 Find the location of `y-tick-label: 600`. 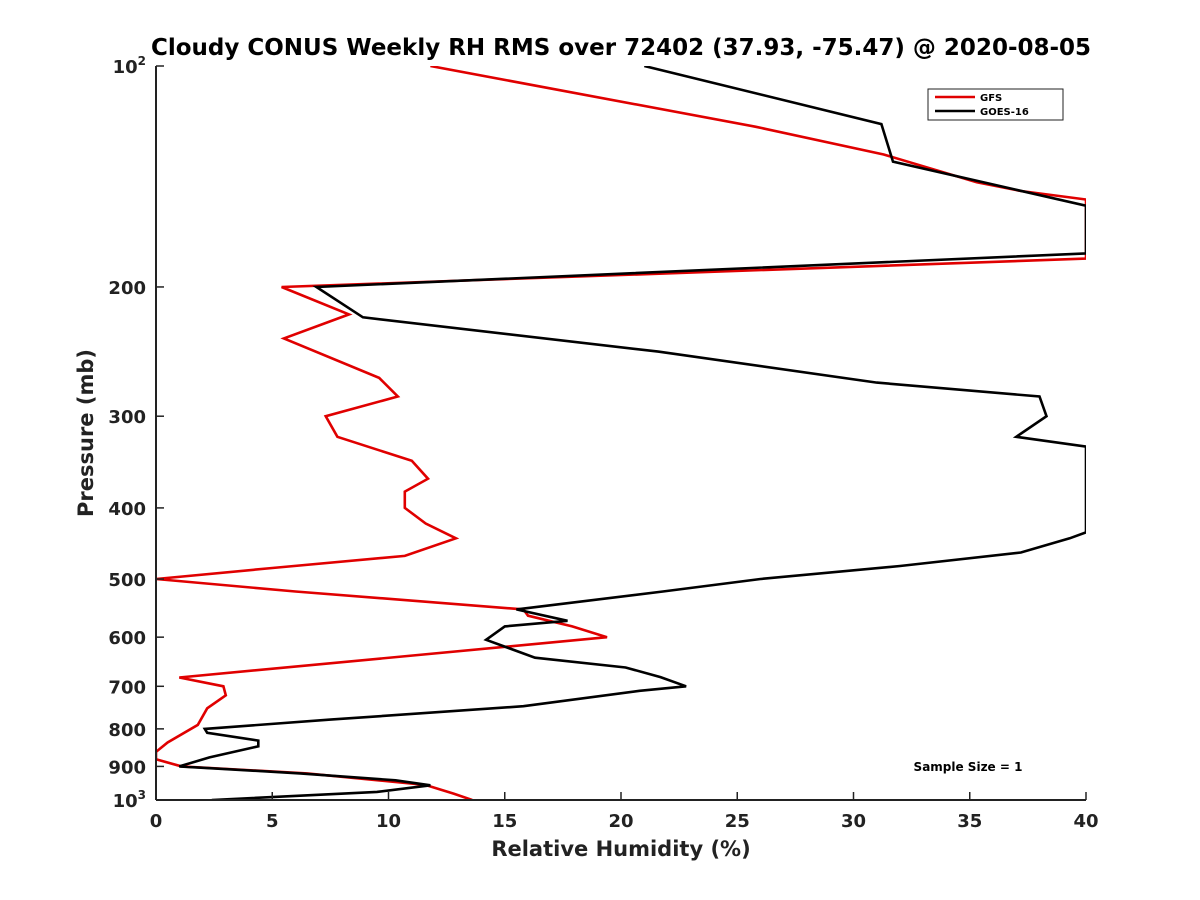

y-tick-label: 600 is located at coordinates (127, 638).